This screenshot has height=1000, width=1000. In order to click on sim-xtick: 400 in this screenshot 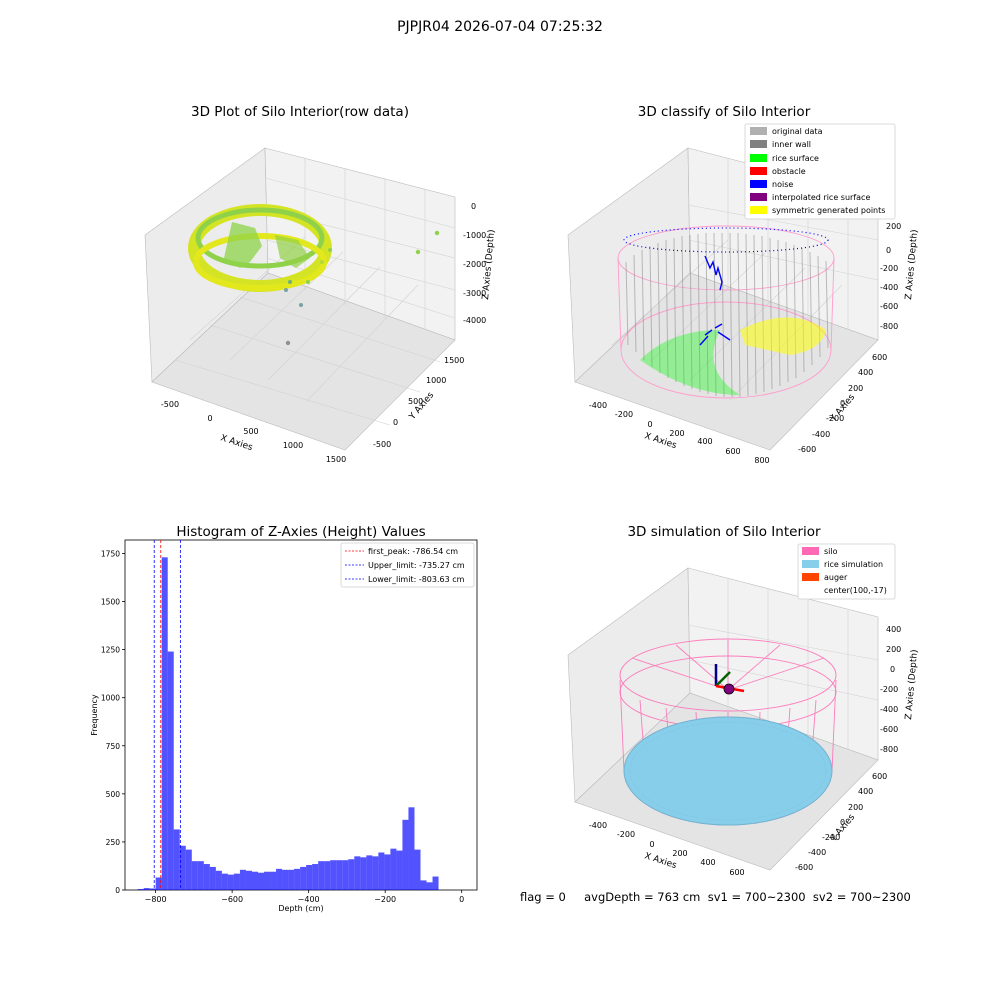, I will do `click(707, 862)`.